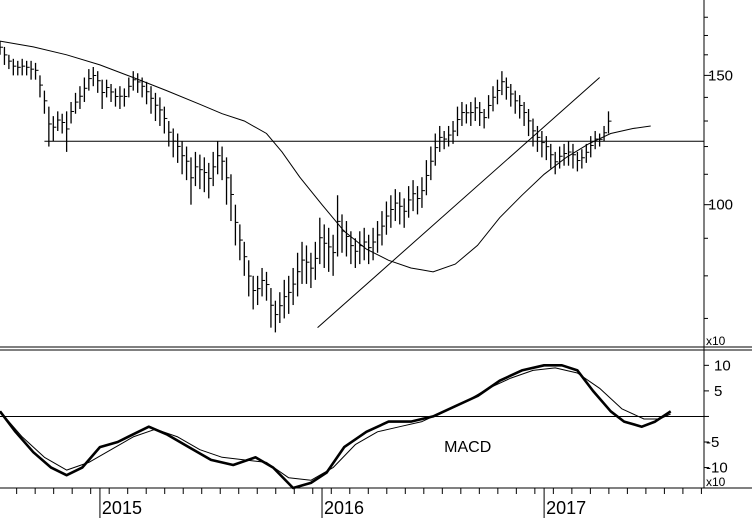 This screenshot has height=523, width=752. Describe the element at coordinates (716, 341) in the screenshot. I see `price-multiplier-label: x10` at that location.